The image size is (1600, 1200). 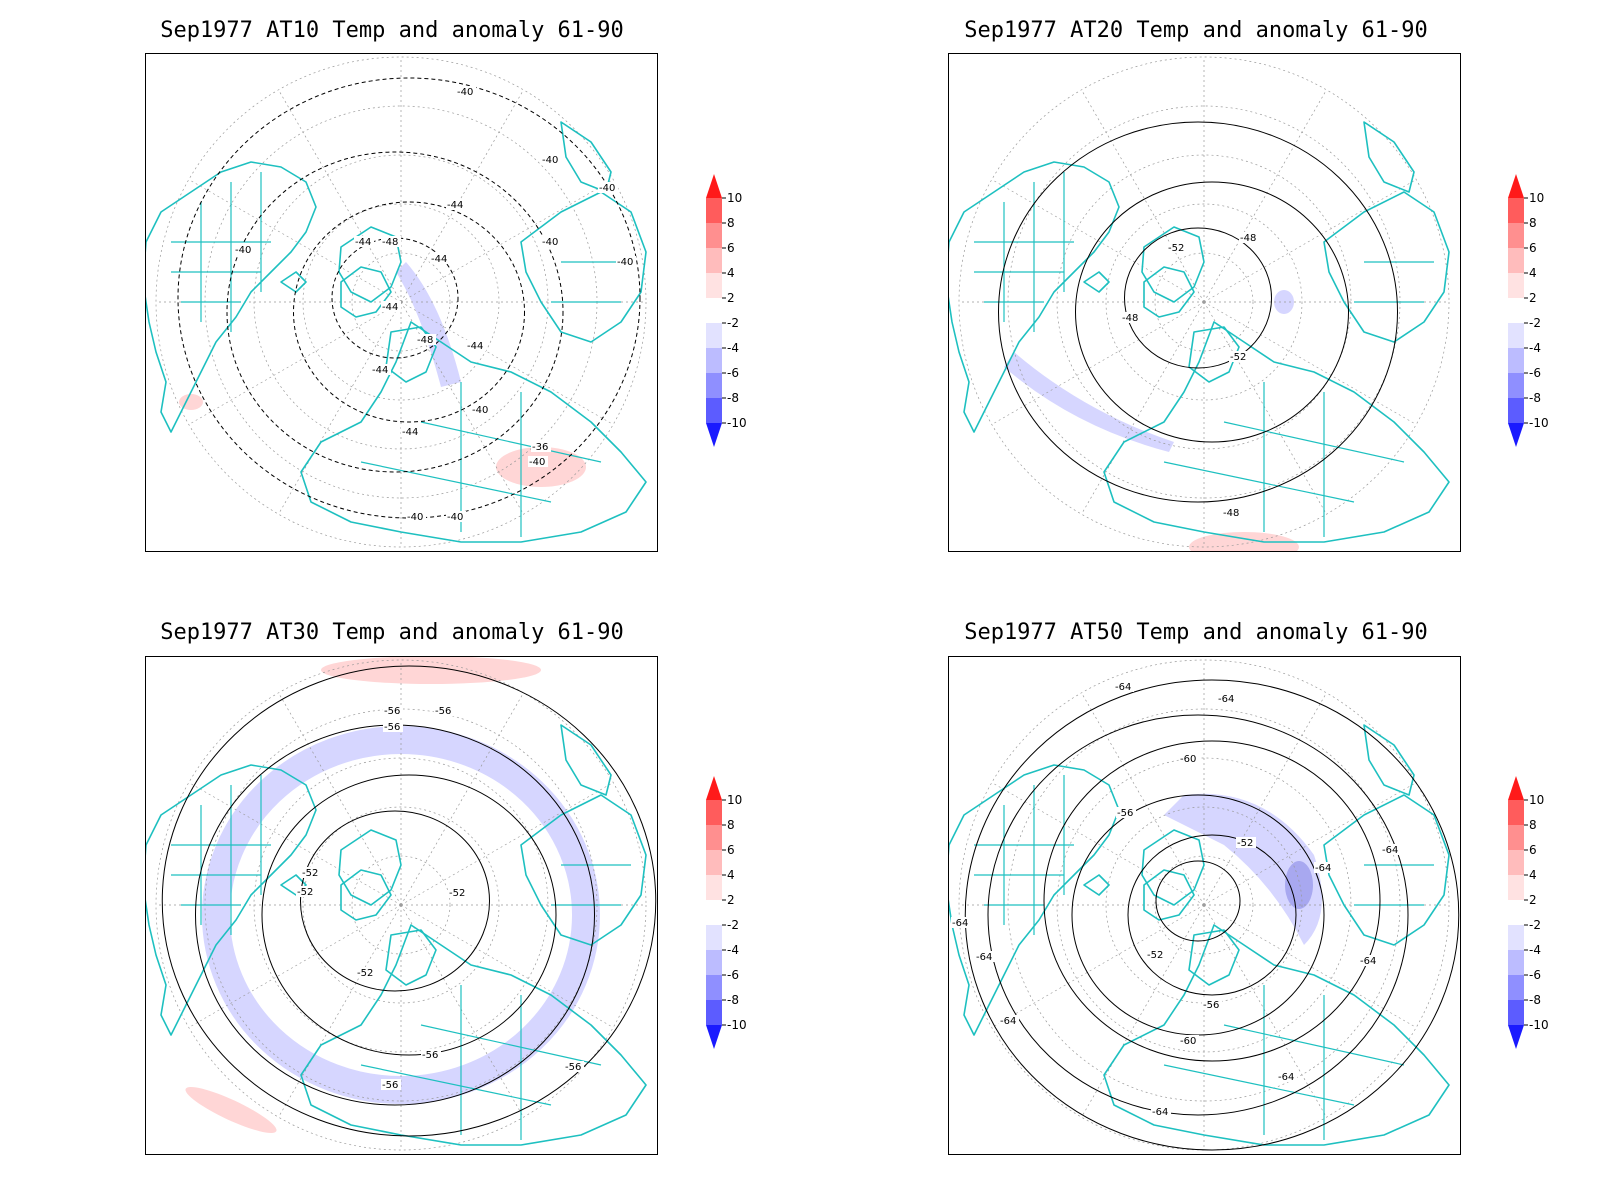 I want to click on panel-title: Sep1977 AT10 Temp and anomaly 61-90, so click(x=392, y=30).